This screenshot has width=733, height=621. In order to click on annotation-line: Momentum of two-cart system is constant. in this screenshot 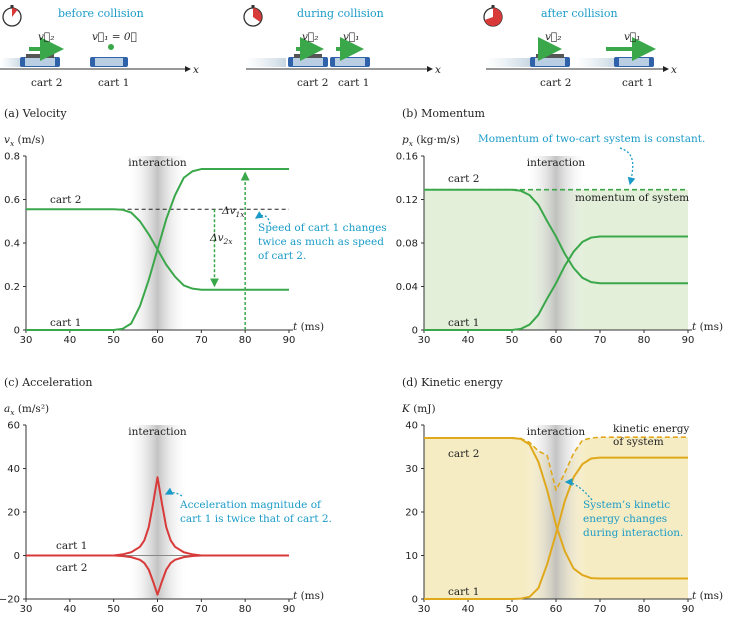, I will do `click(591, 139)`.